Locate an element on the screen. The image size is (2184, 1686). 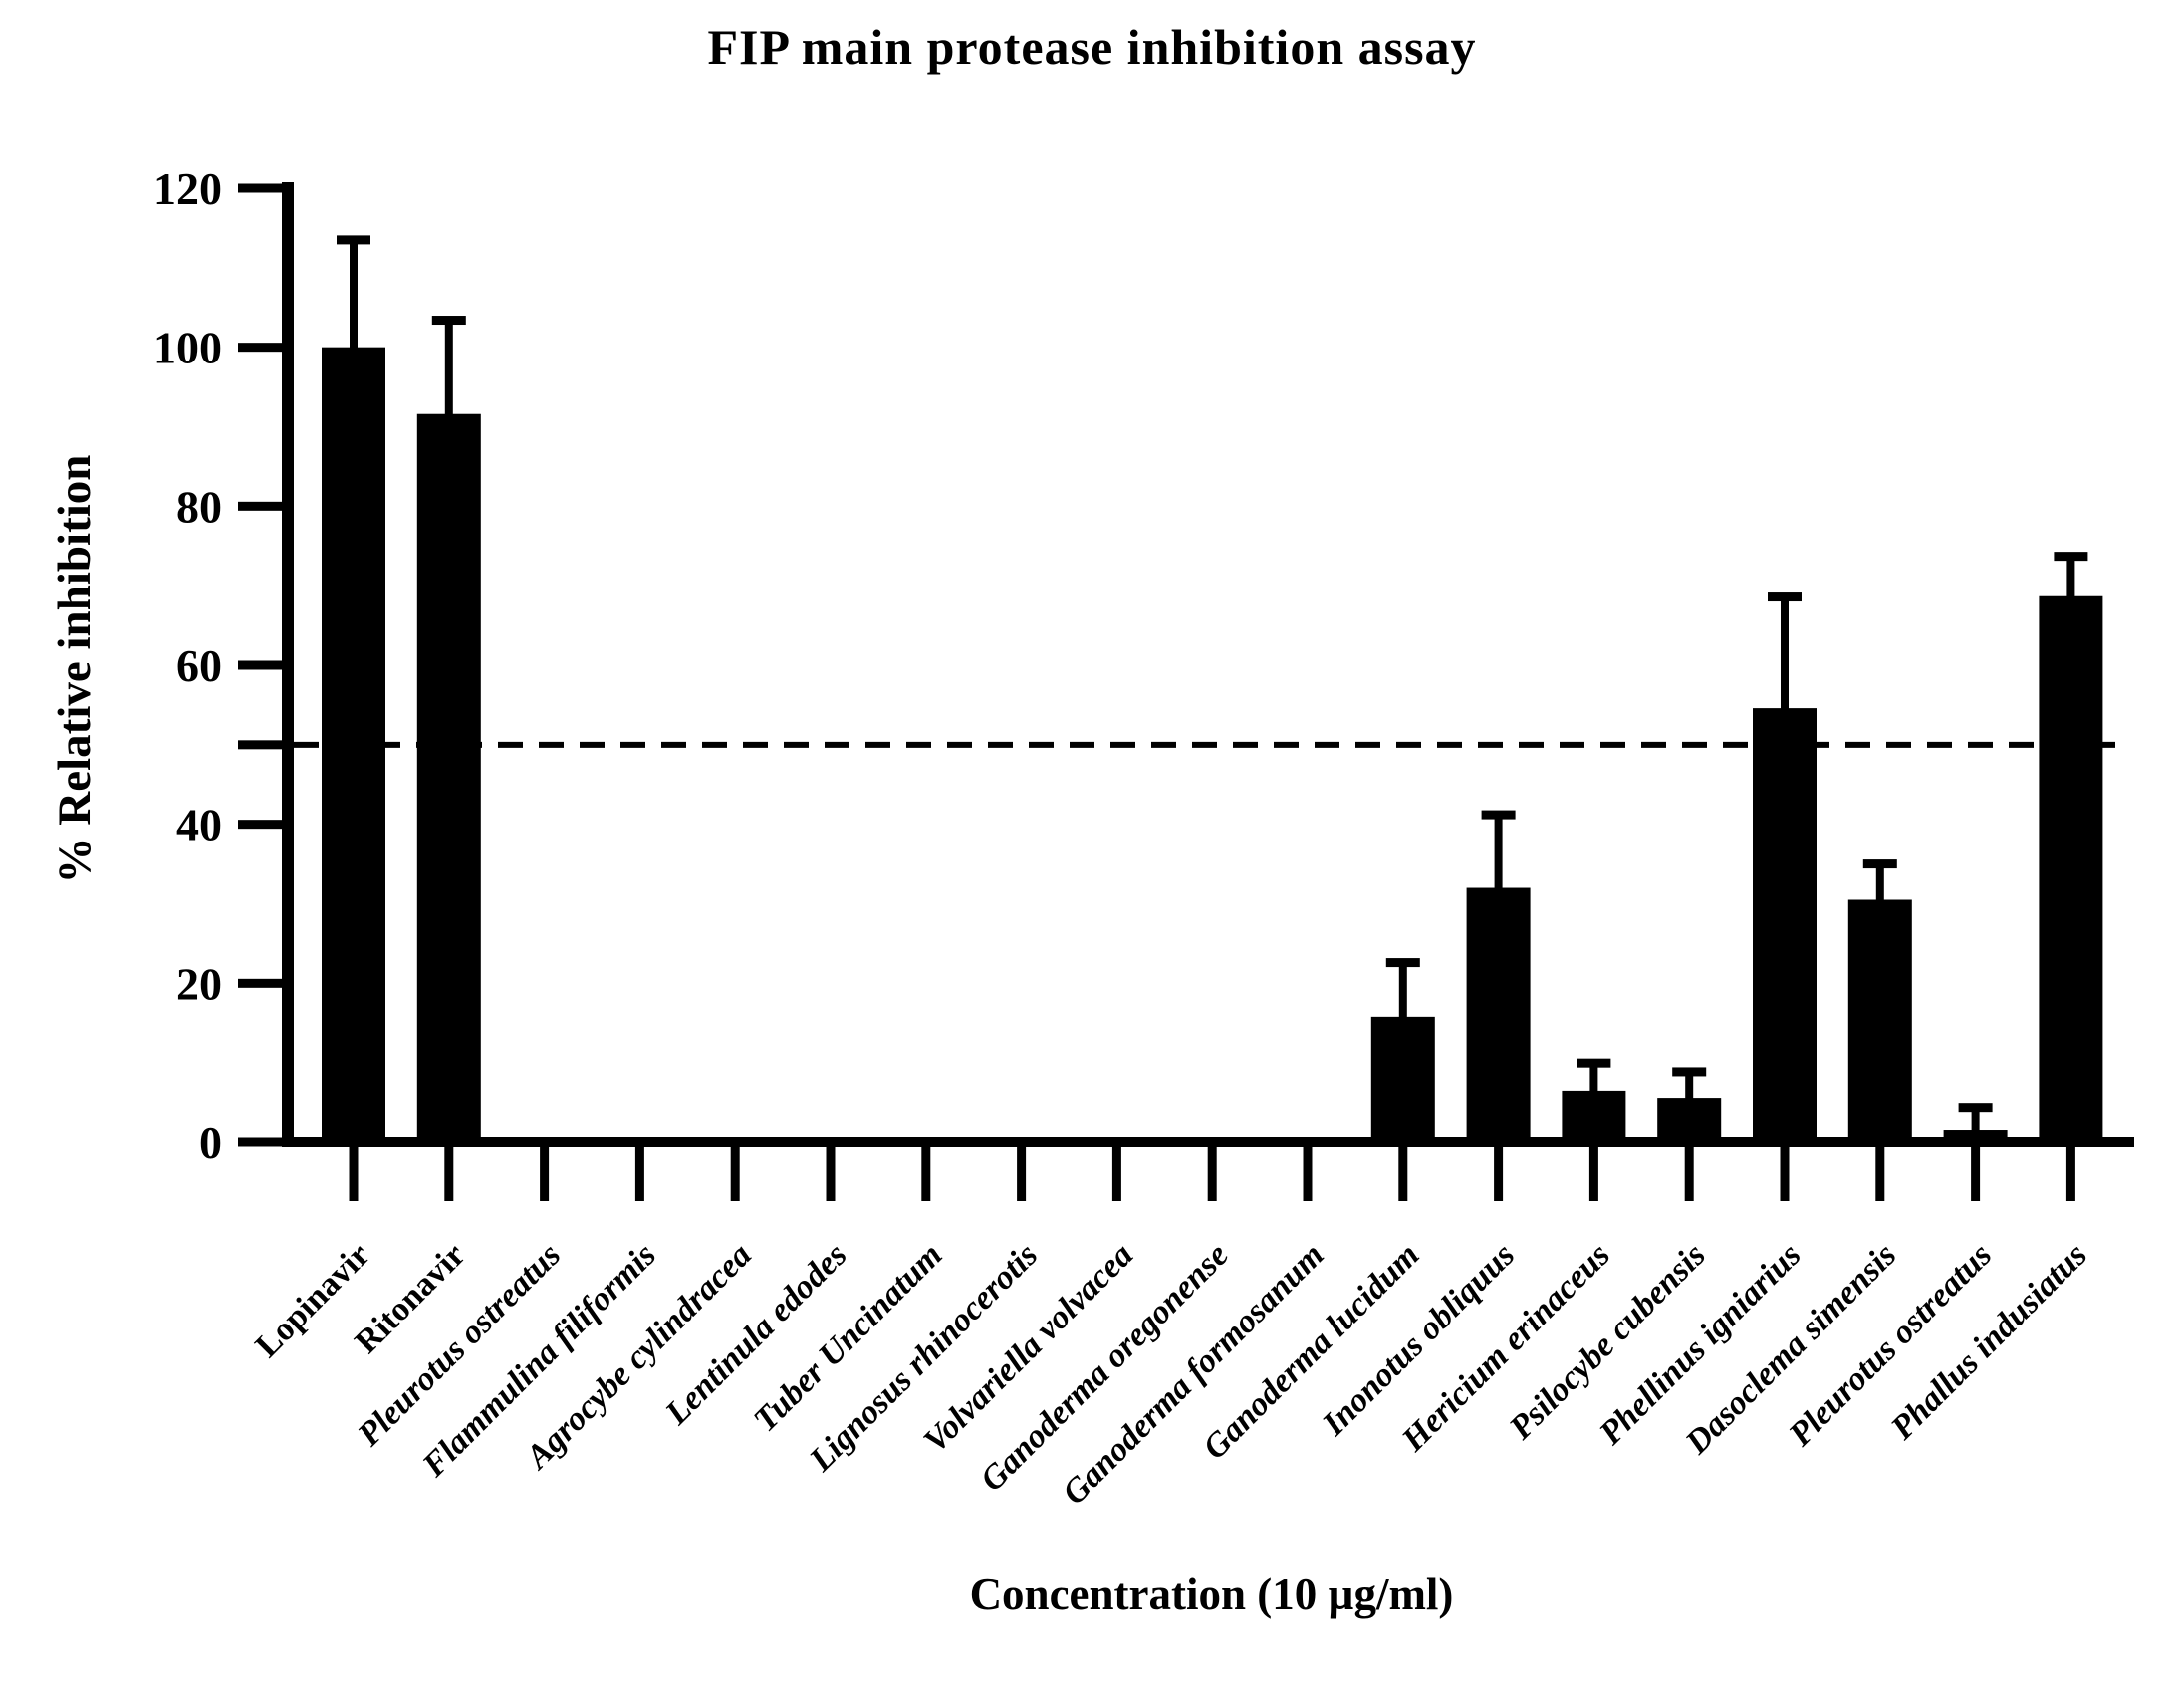
y-tick-label: 60 is located at coordinates (199, 666).